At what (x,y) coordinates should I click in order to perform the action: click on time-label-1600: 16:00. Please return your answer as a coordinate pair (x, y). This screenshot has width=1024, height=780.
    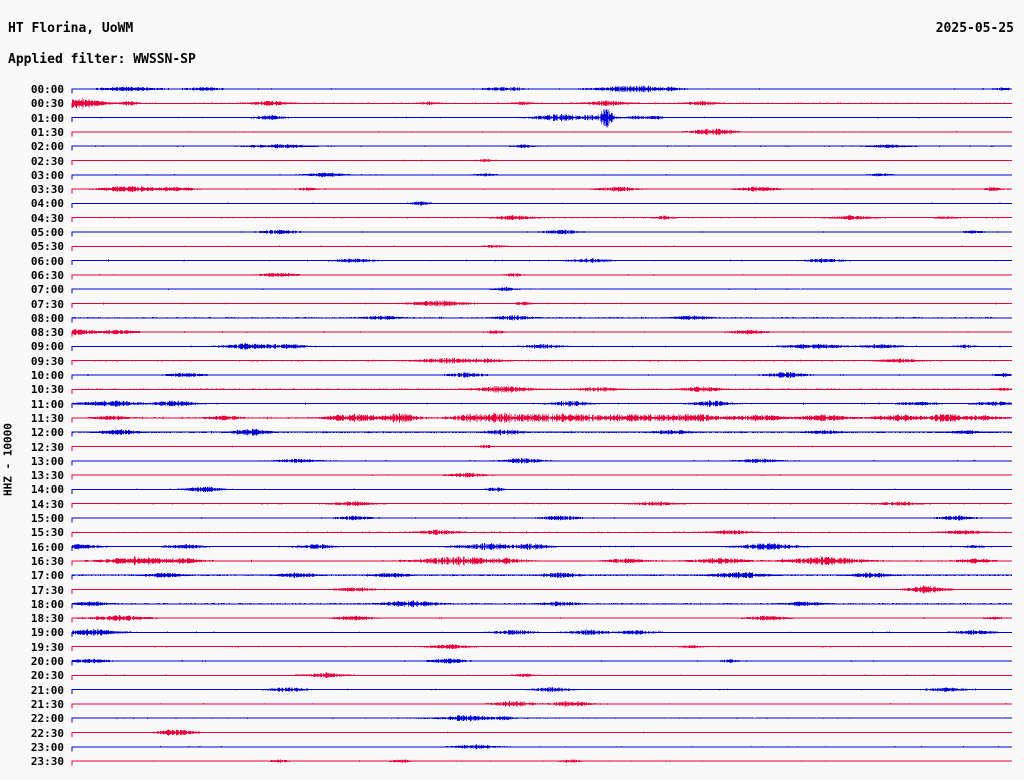
    Looking at the image, I should click on (47, 547).